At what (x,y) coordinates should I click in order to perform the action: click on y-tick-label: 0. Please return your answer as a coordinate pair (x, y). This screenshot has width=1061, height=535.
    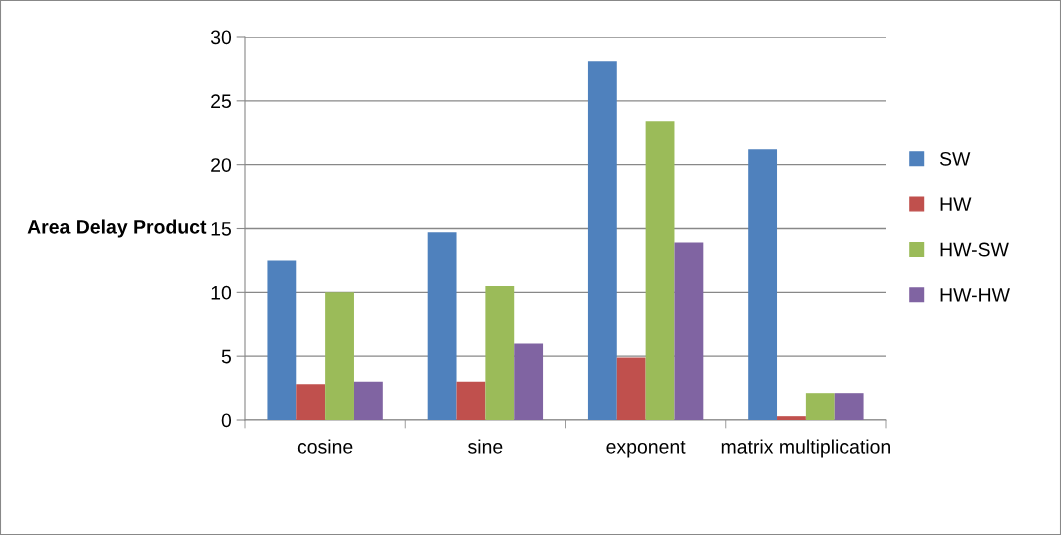
    Looking at the image, I should click on (226, 420).